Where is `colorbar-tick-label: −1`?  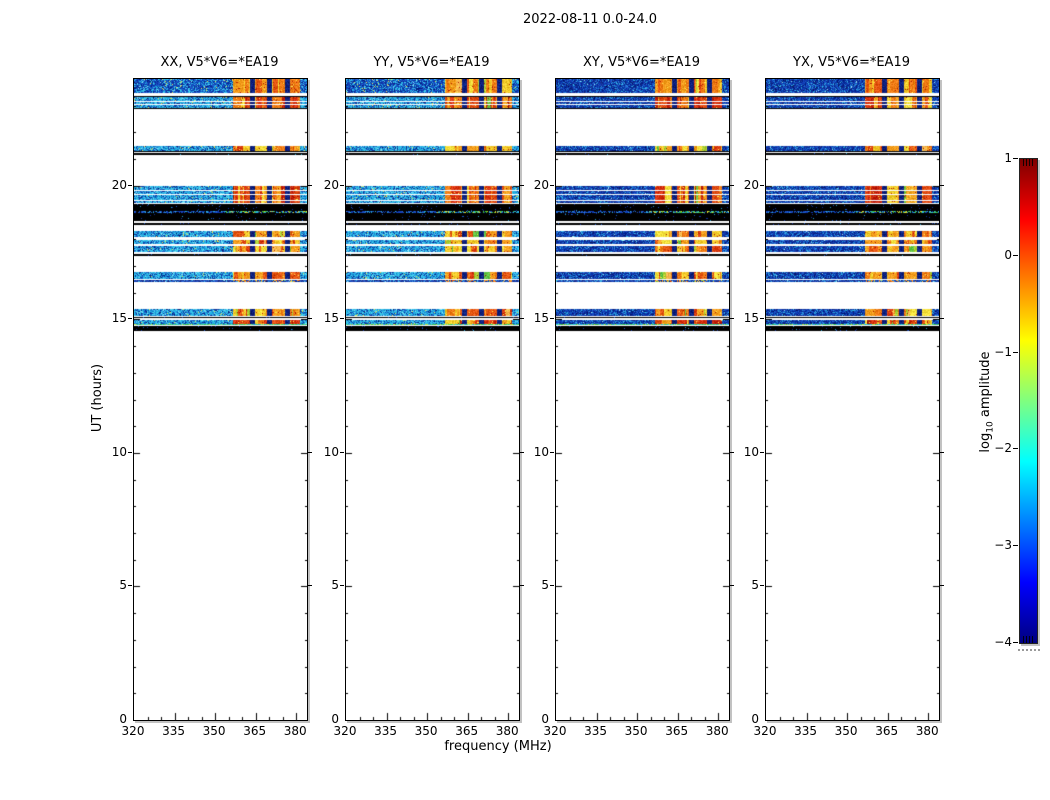
colorbar-tick-label: −1 is located at coordinates (1003, 351).